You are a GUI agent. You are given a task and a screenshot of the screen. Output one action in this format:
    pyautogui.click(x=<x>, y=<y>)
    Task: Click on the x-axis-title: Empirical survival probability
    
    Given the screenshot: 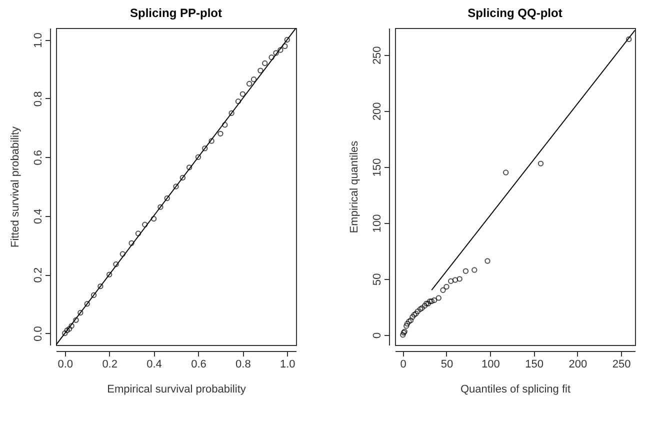 What is the action you would take?
    pyautogui.click(x=176, y=390)
    